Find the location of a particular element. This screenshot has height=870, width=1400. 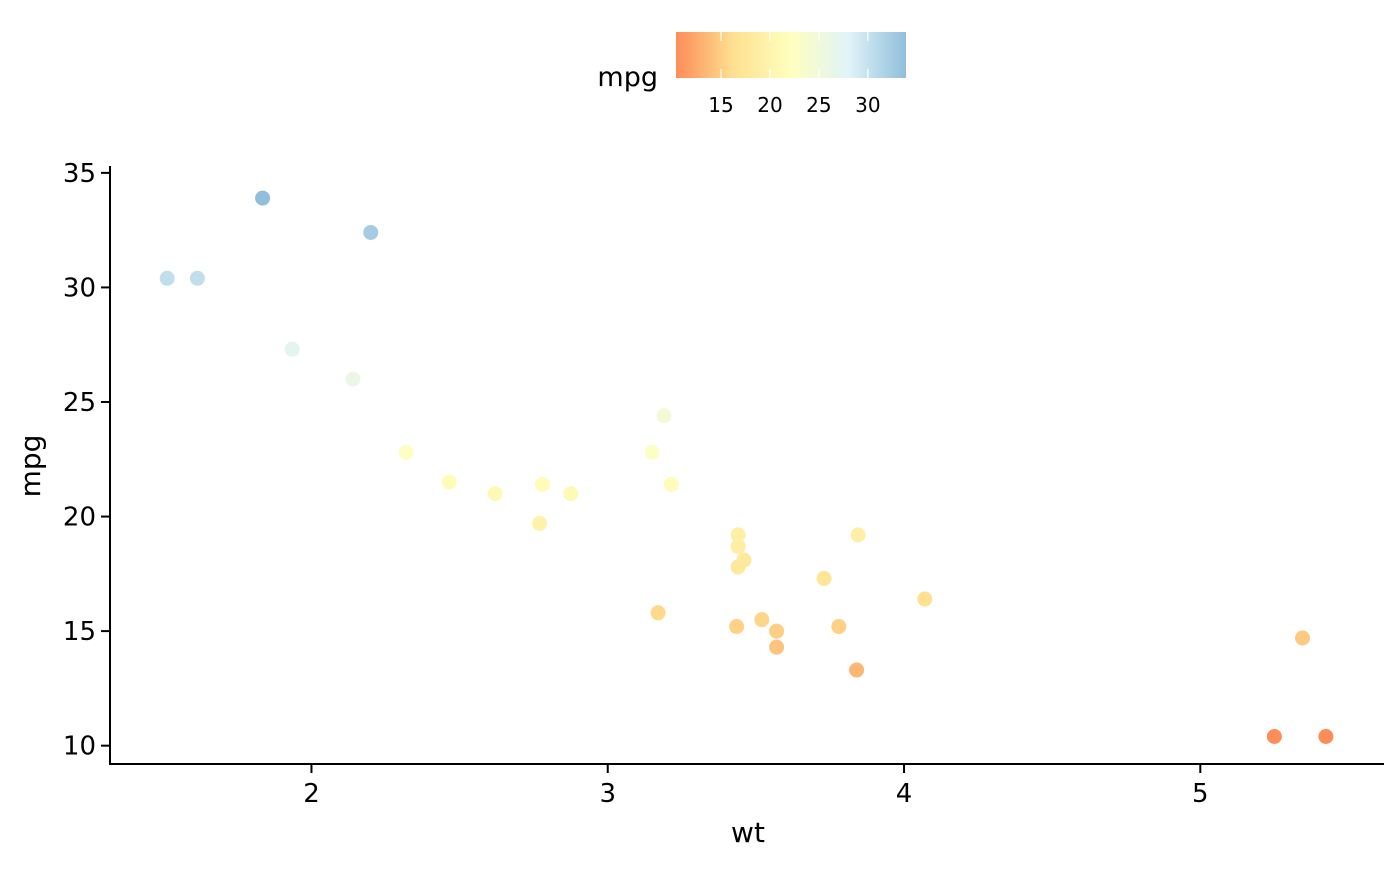

legend-ticks: 15 20 25 30 is located at coordinates (794, 74).